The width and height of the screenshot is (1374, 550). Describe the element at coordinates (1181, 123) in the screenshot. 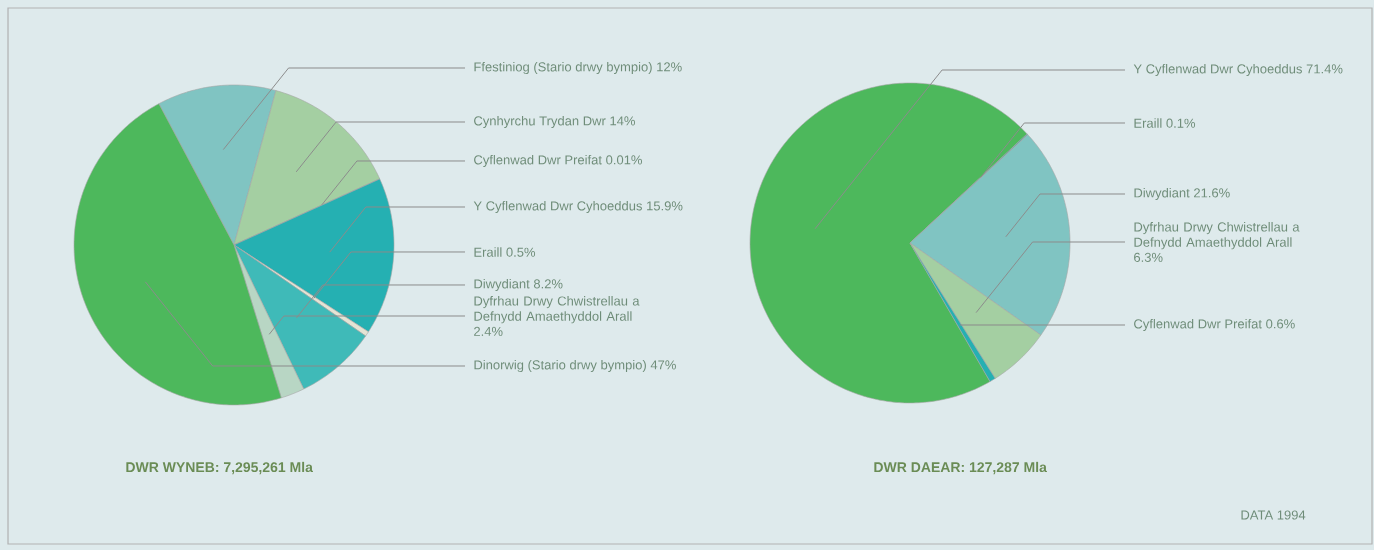

I see `data-label: 0.1%` at that location.